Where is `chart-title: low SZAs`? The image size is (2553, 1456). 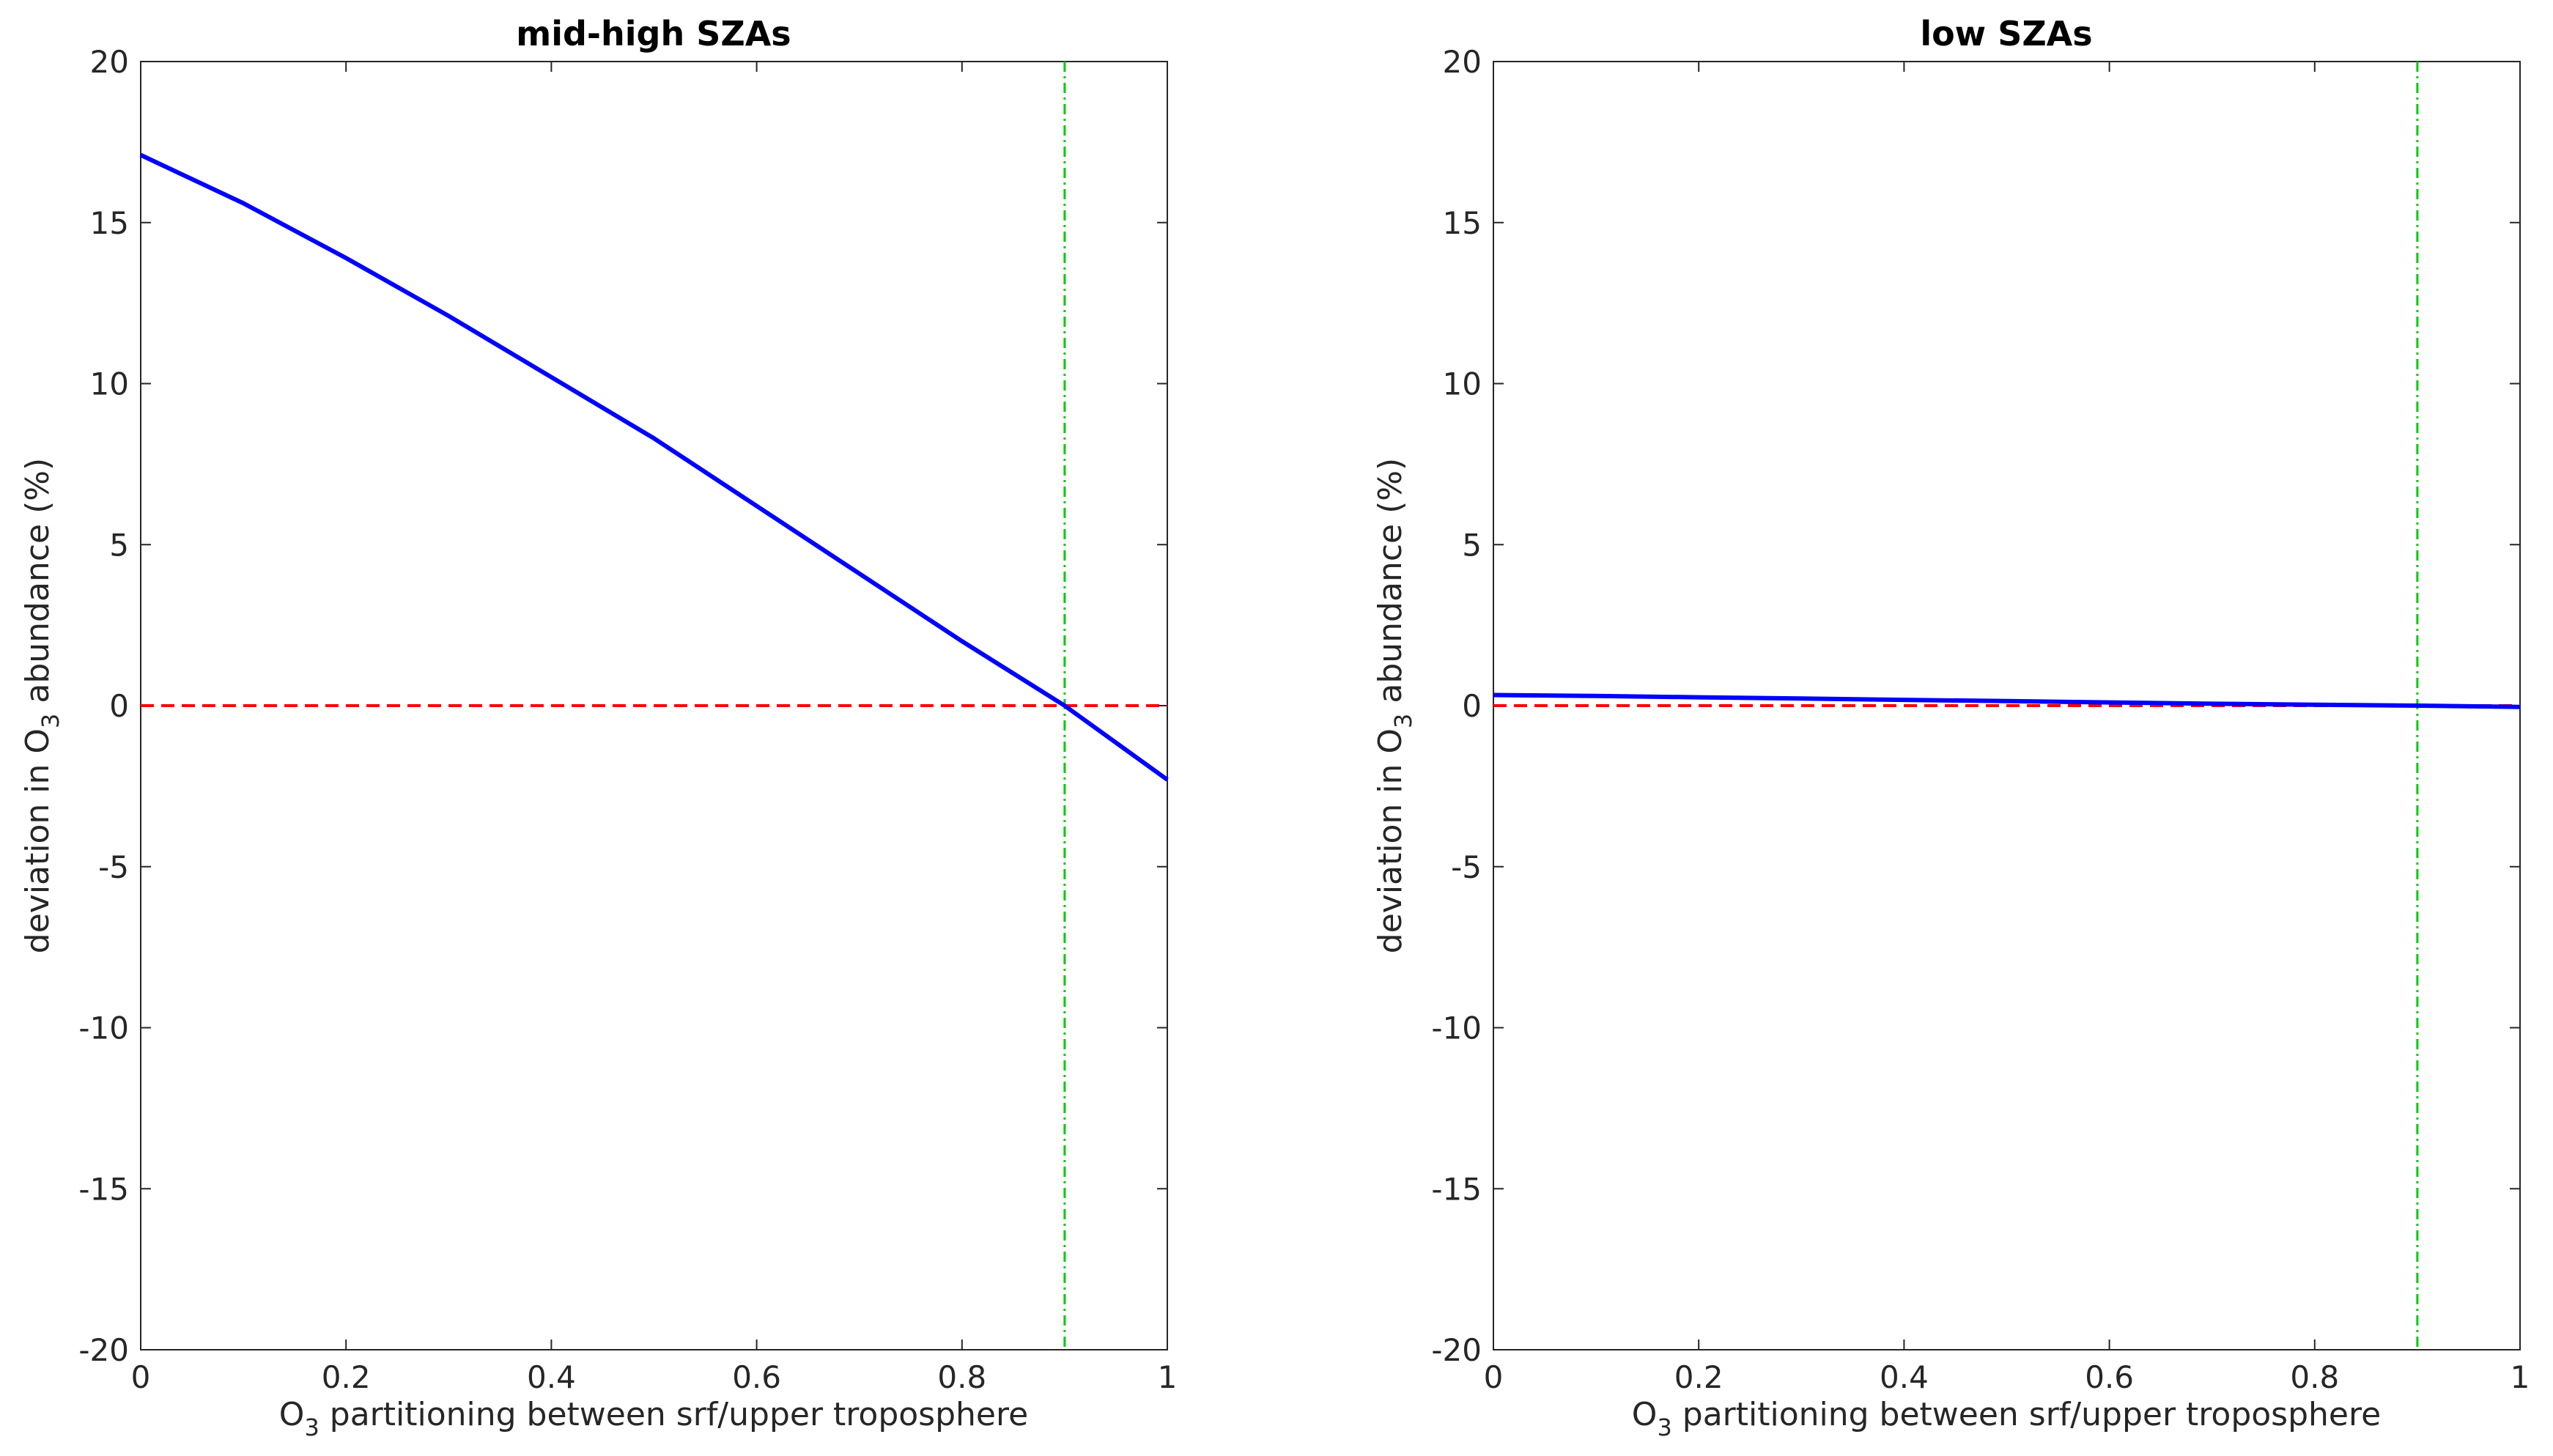
chart-title: low SZAs is located at coordinates (2006, 33).